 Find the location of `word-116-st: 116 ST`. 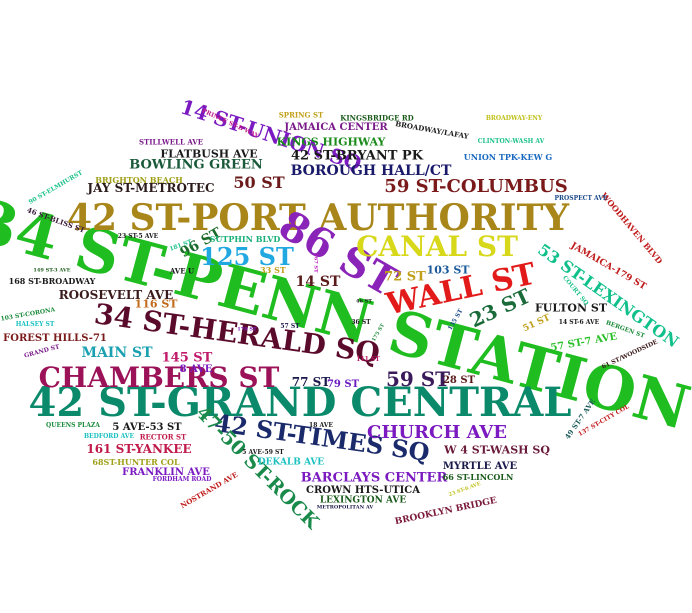

word-116-st: 116 ST is located at coordinates (156, 304).